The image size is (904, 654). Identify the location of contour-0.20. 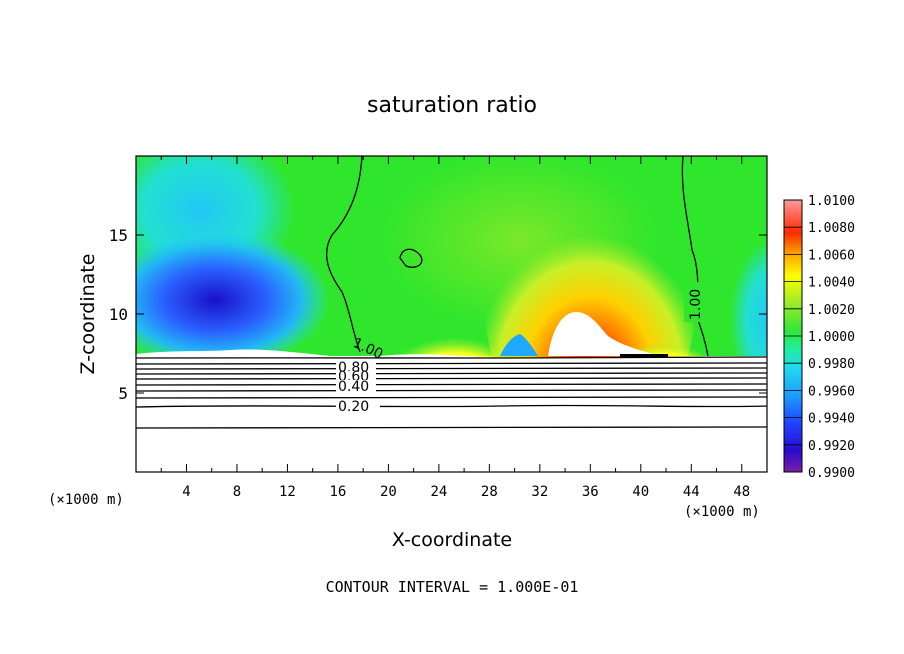
(451, 406).